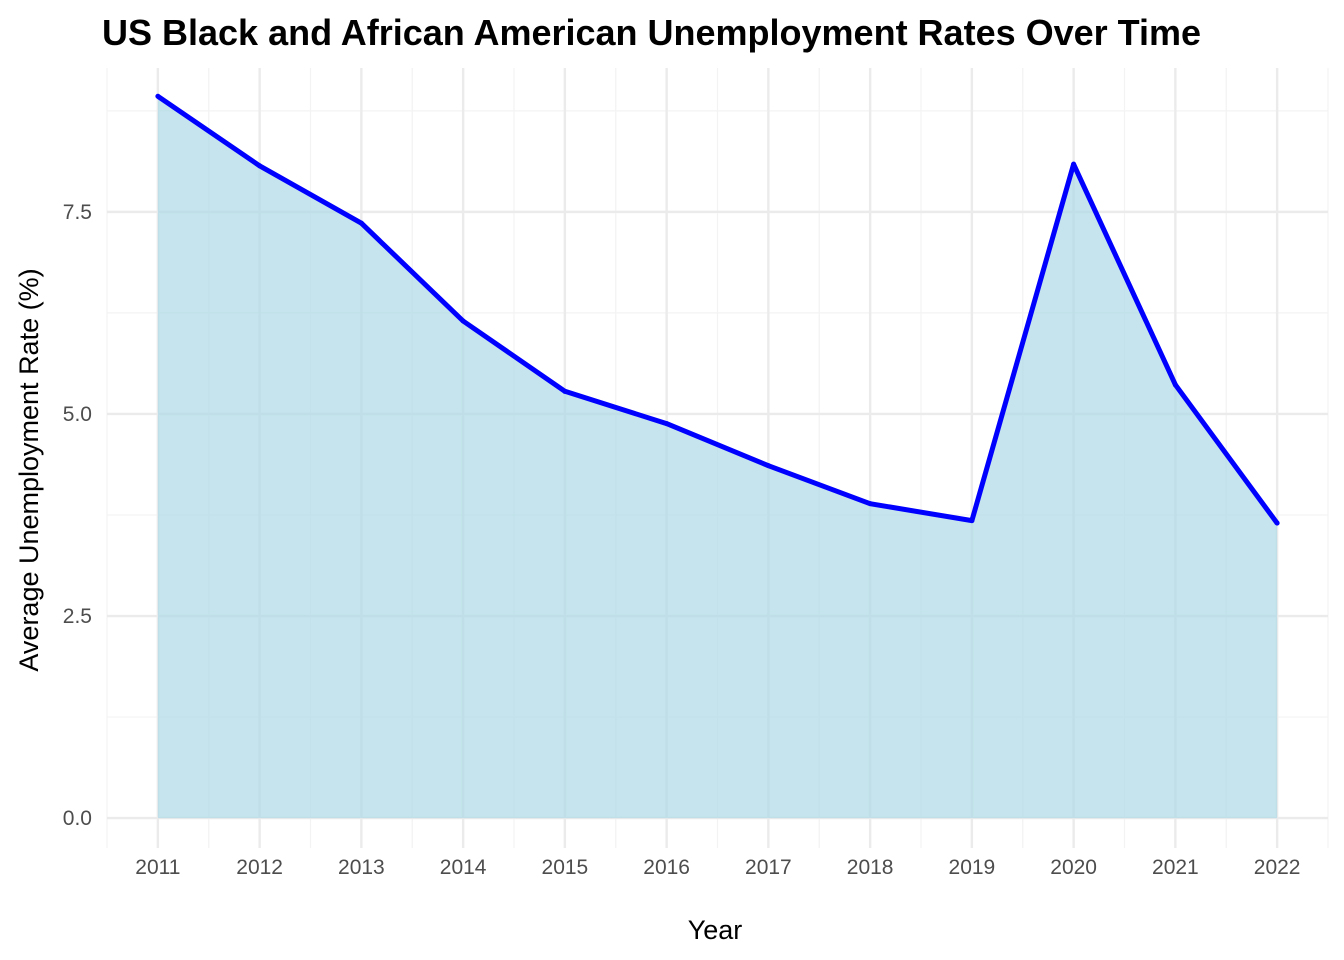  Describe the element at coordinates (463, 321) in the screenshot. I see `data-point-2014` at that location.